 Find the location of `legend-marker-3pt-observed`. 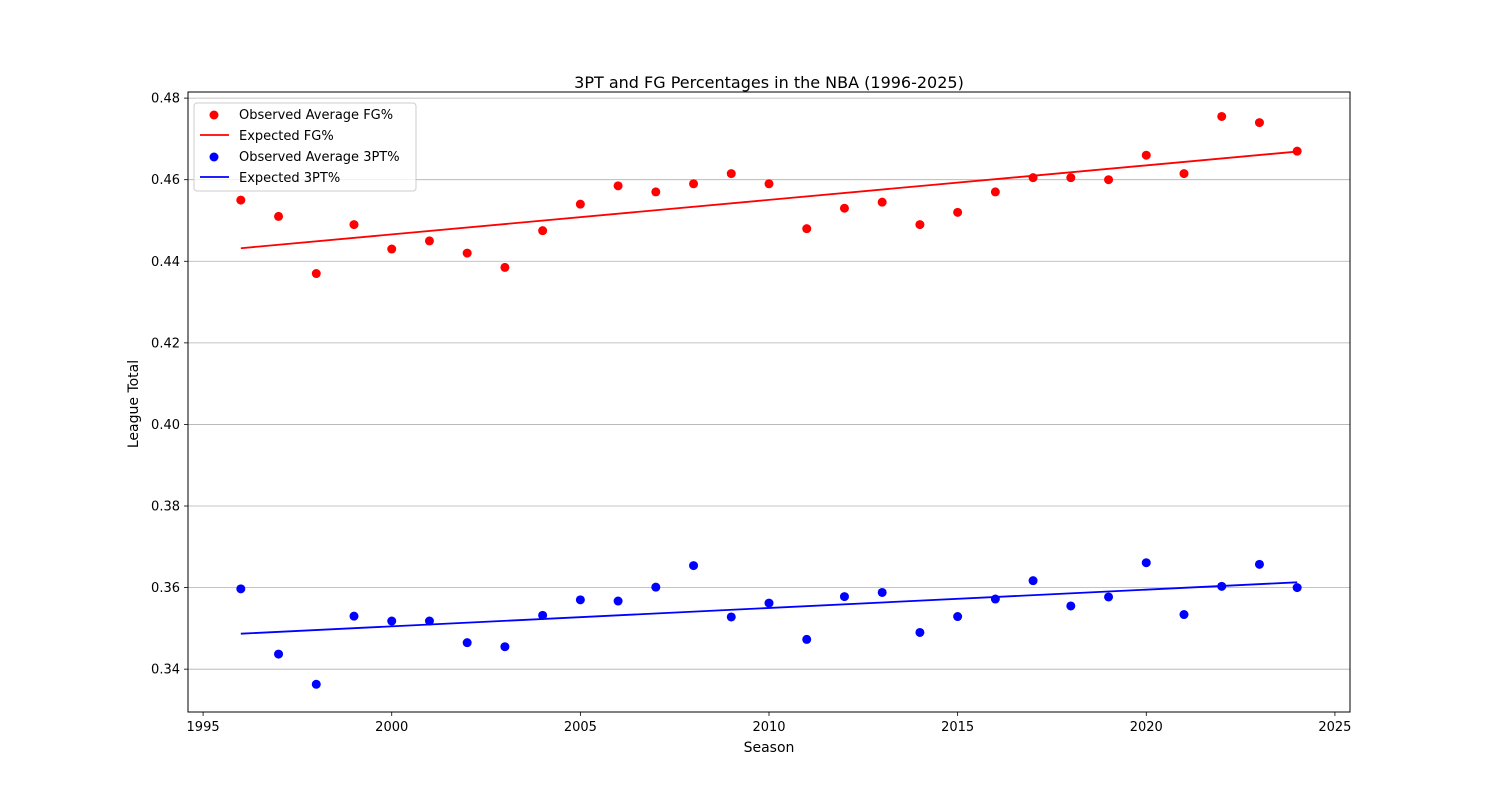

legend-marker-3pt-observed is located at coordinates (214, 157).